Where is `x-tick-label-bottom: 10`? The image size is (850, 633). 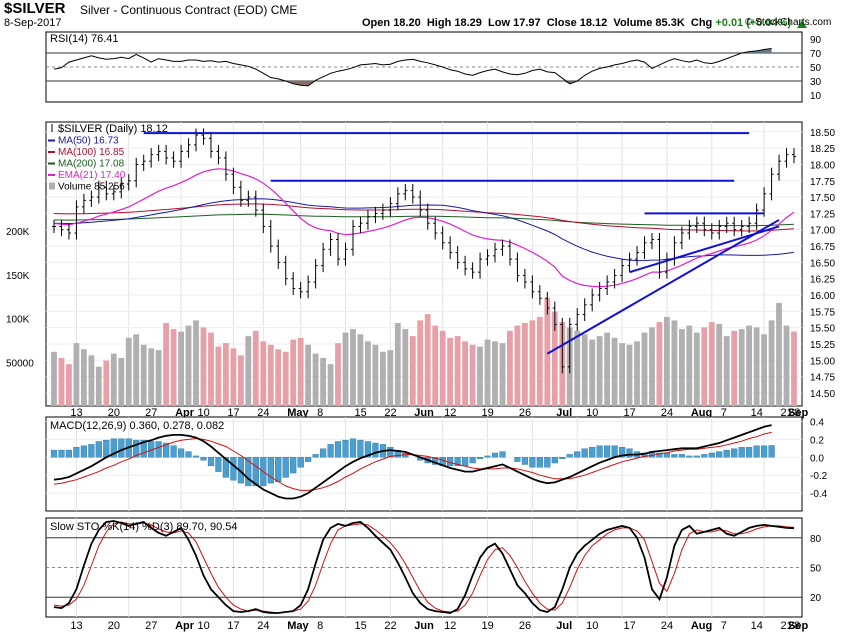
x-tick-label-bottom: 10 is located at coordinates (592, 626).